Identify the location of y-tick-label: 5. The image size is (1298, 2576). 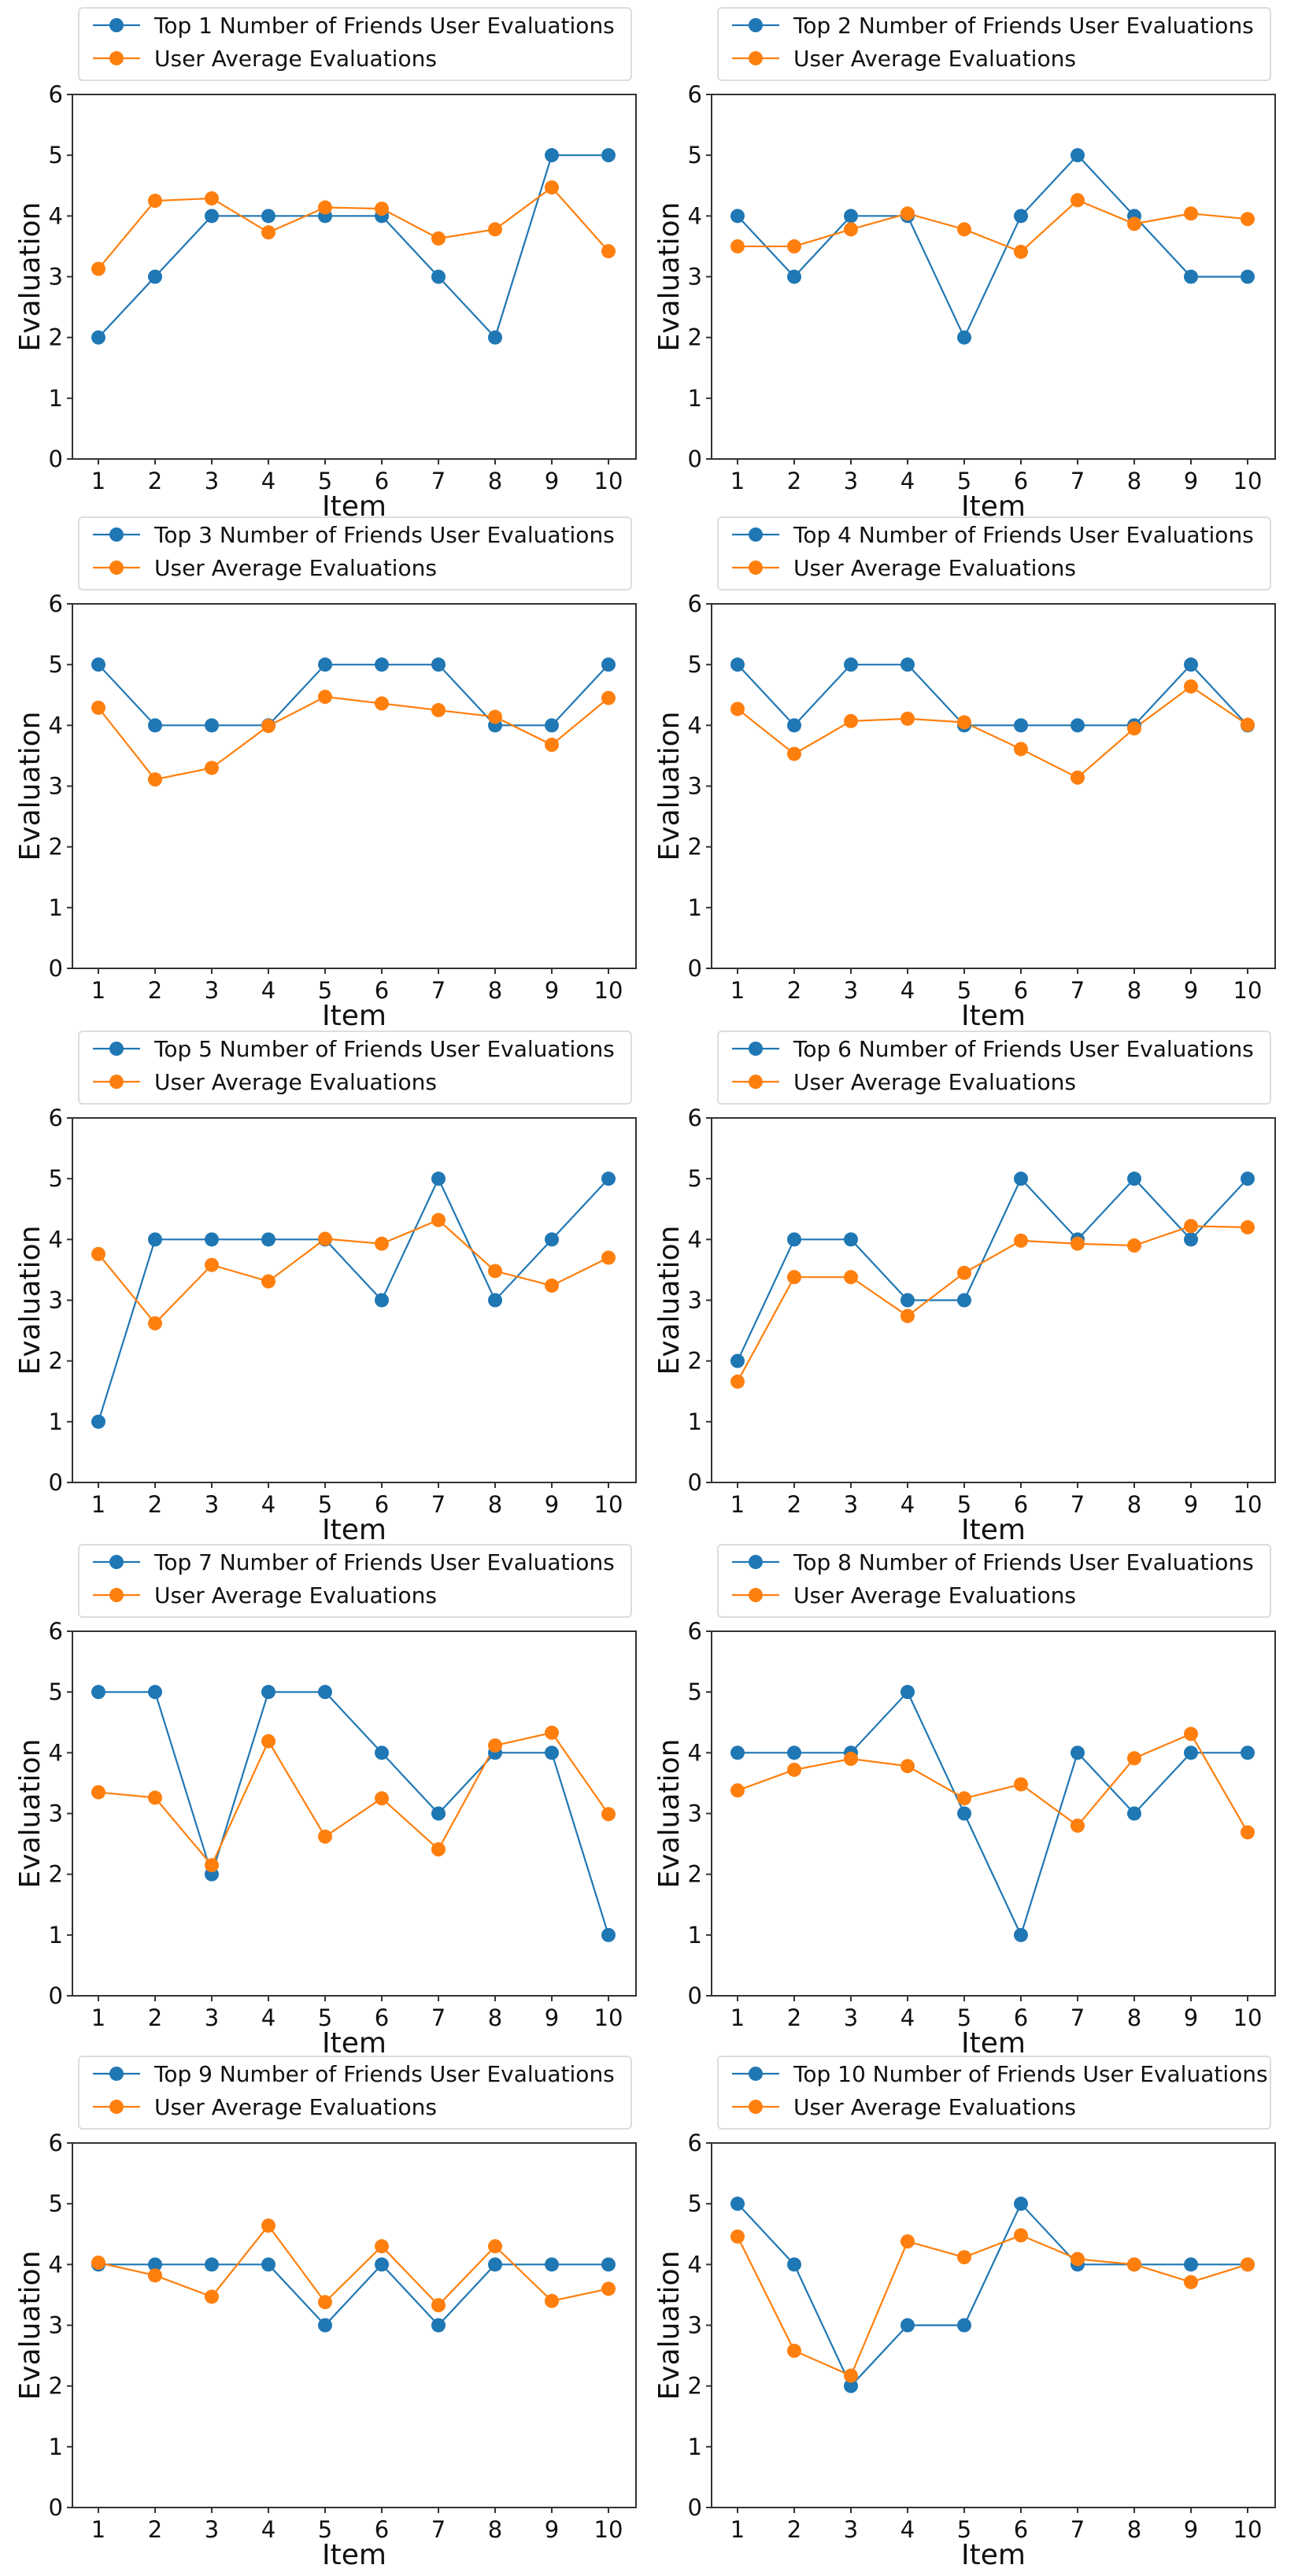
(56, 2203).